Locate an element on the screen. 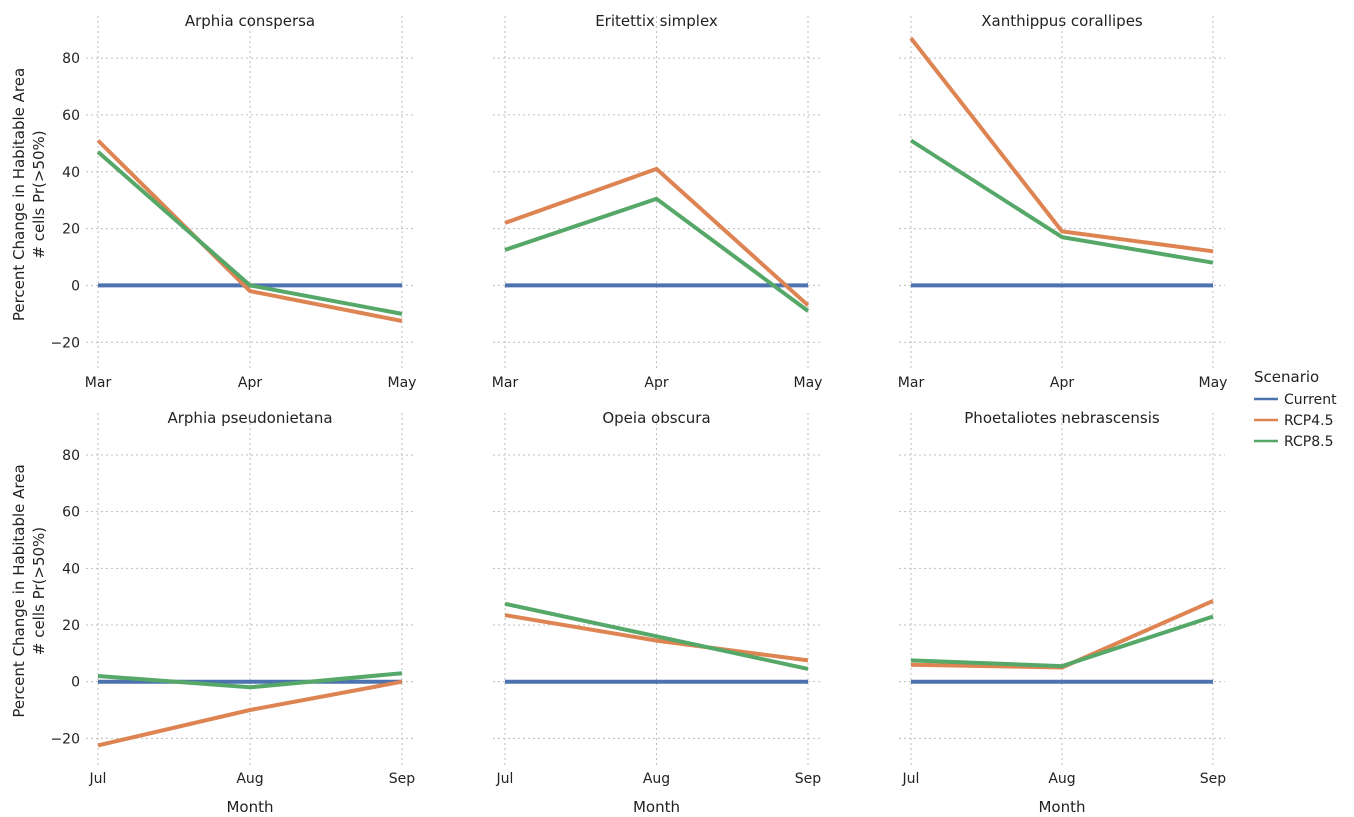 This screenshot has height=817, width=1354. panel-3-line-rcp45 is located at coordinates (1061, 145).